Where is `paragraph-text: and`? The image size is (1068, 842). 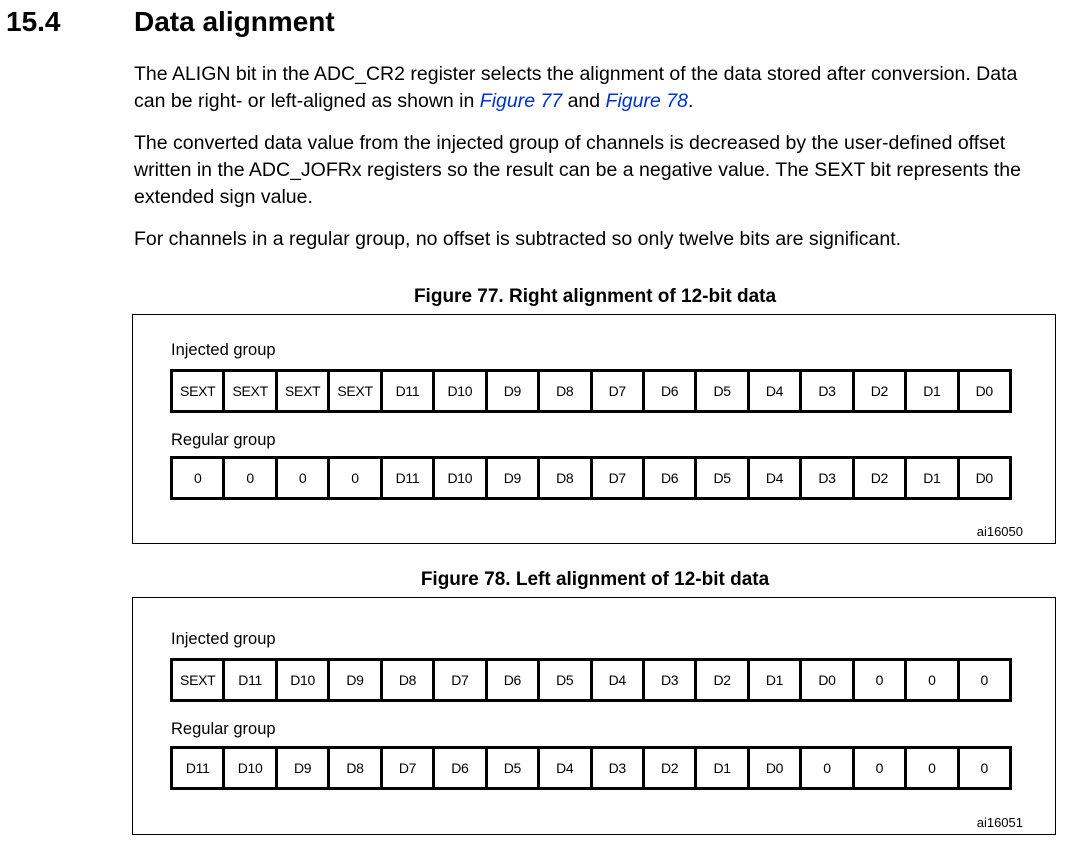 paragraph-text: and is located at coordinates (584, 101).